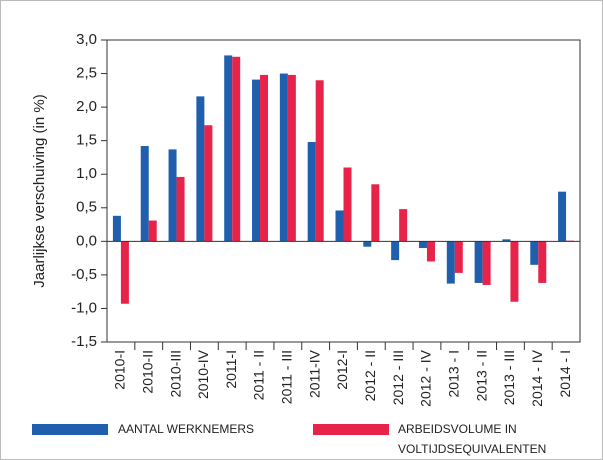  I want to click on y-tick-label: 2,0, so click(86, 106).